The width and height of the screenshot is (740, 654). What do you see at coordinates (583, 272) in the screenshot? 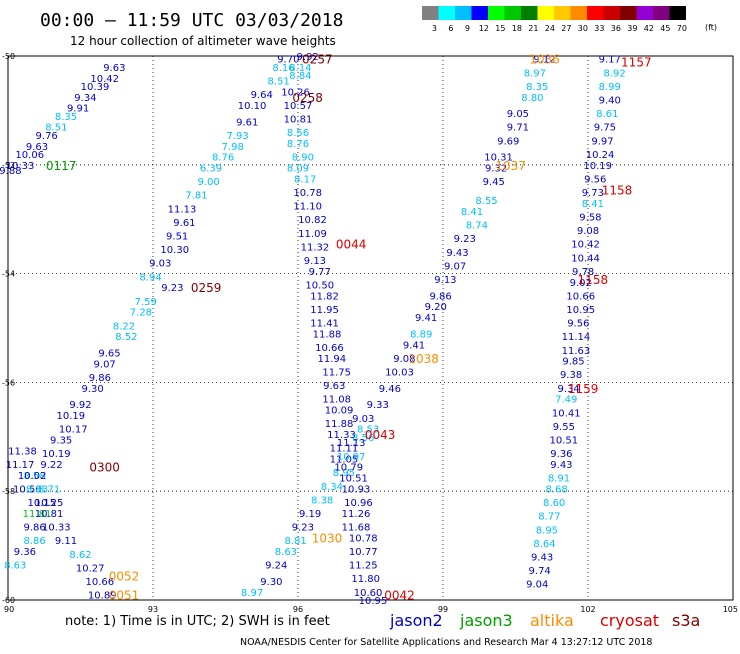
I see `wave-height-point: 9.78` at bounding box center [583, 272].